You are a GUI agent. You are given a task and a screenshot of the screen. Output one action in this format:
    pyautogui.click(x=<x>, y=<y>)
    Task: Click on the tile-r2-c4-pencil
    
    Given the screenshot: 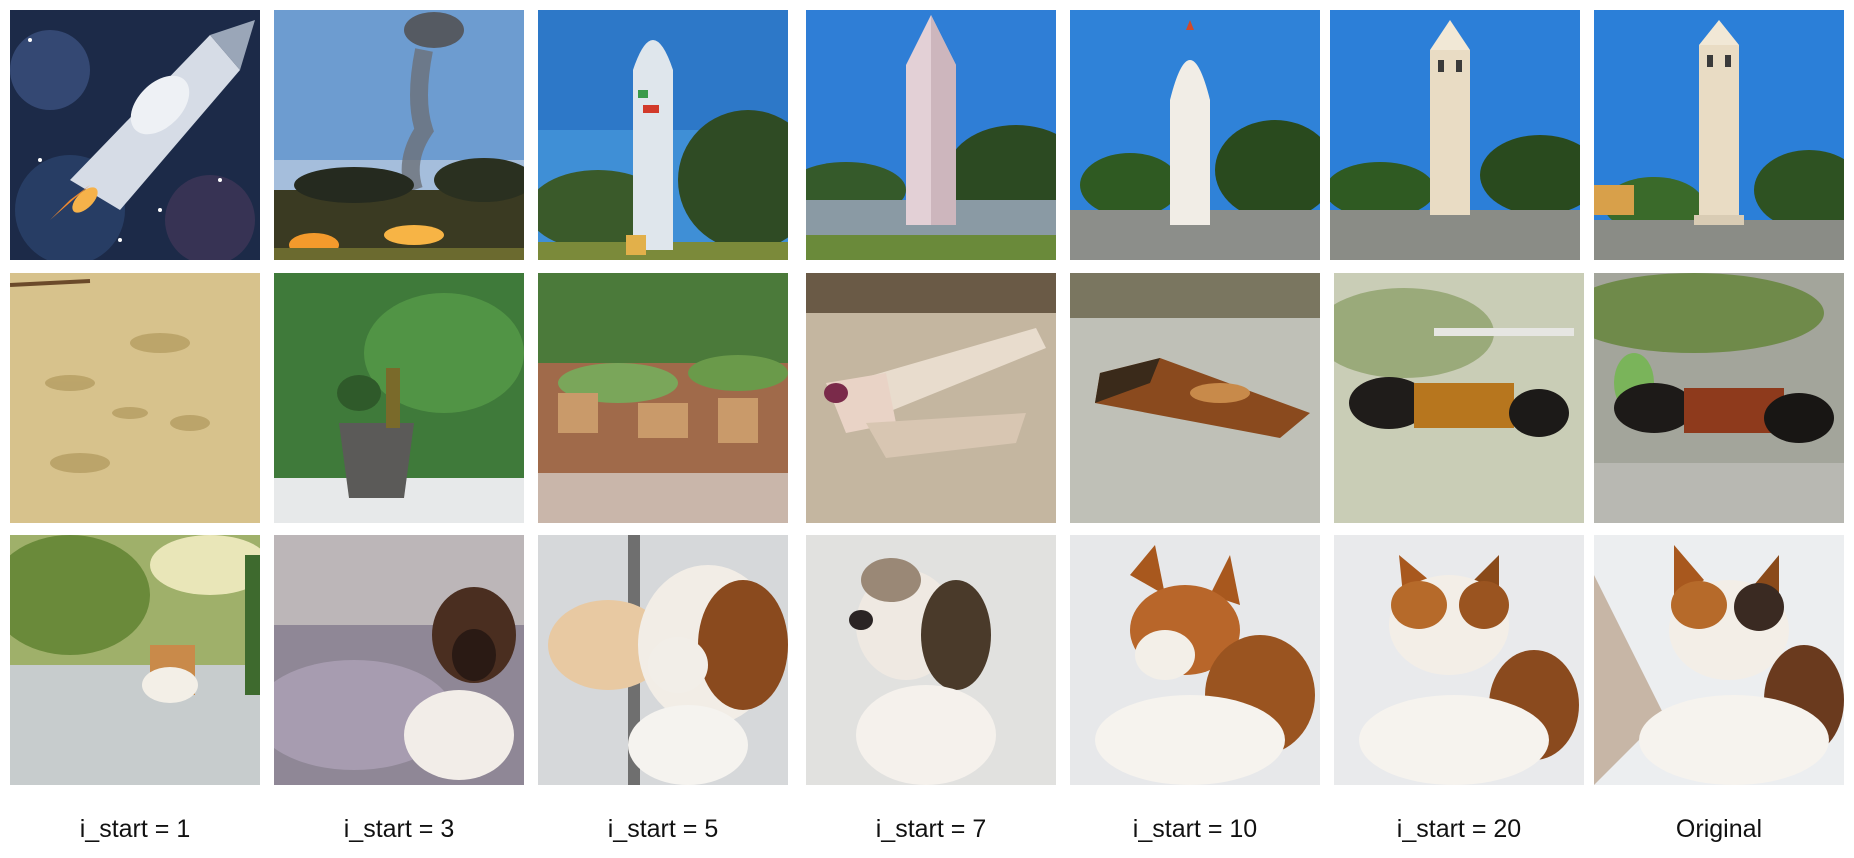 What is the action you would take?
    pyautogui.click(x=931, y=398)
    